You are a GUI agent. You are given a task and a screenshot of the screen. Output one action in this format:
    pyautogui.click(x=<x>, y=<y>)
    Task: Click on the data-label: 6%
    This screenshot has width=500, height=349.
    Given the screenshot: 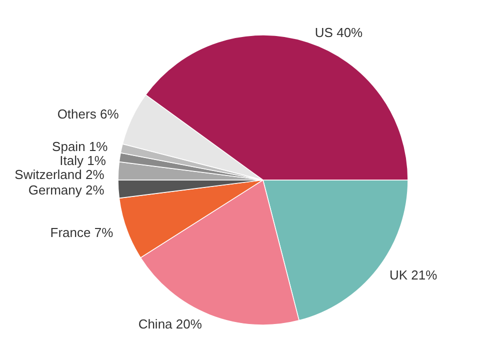 What is the action you would take?
    pyautogui.click(x=110, y=114)
    